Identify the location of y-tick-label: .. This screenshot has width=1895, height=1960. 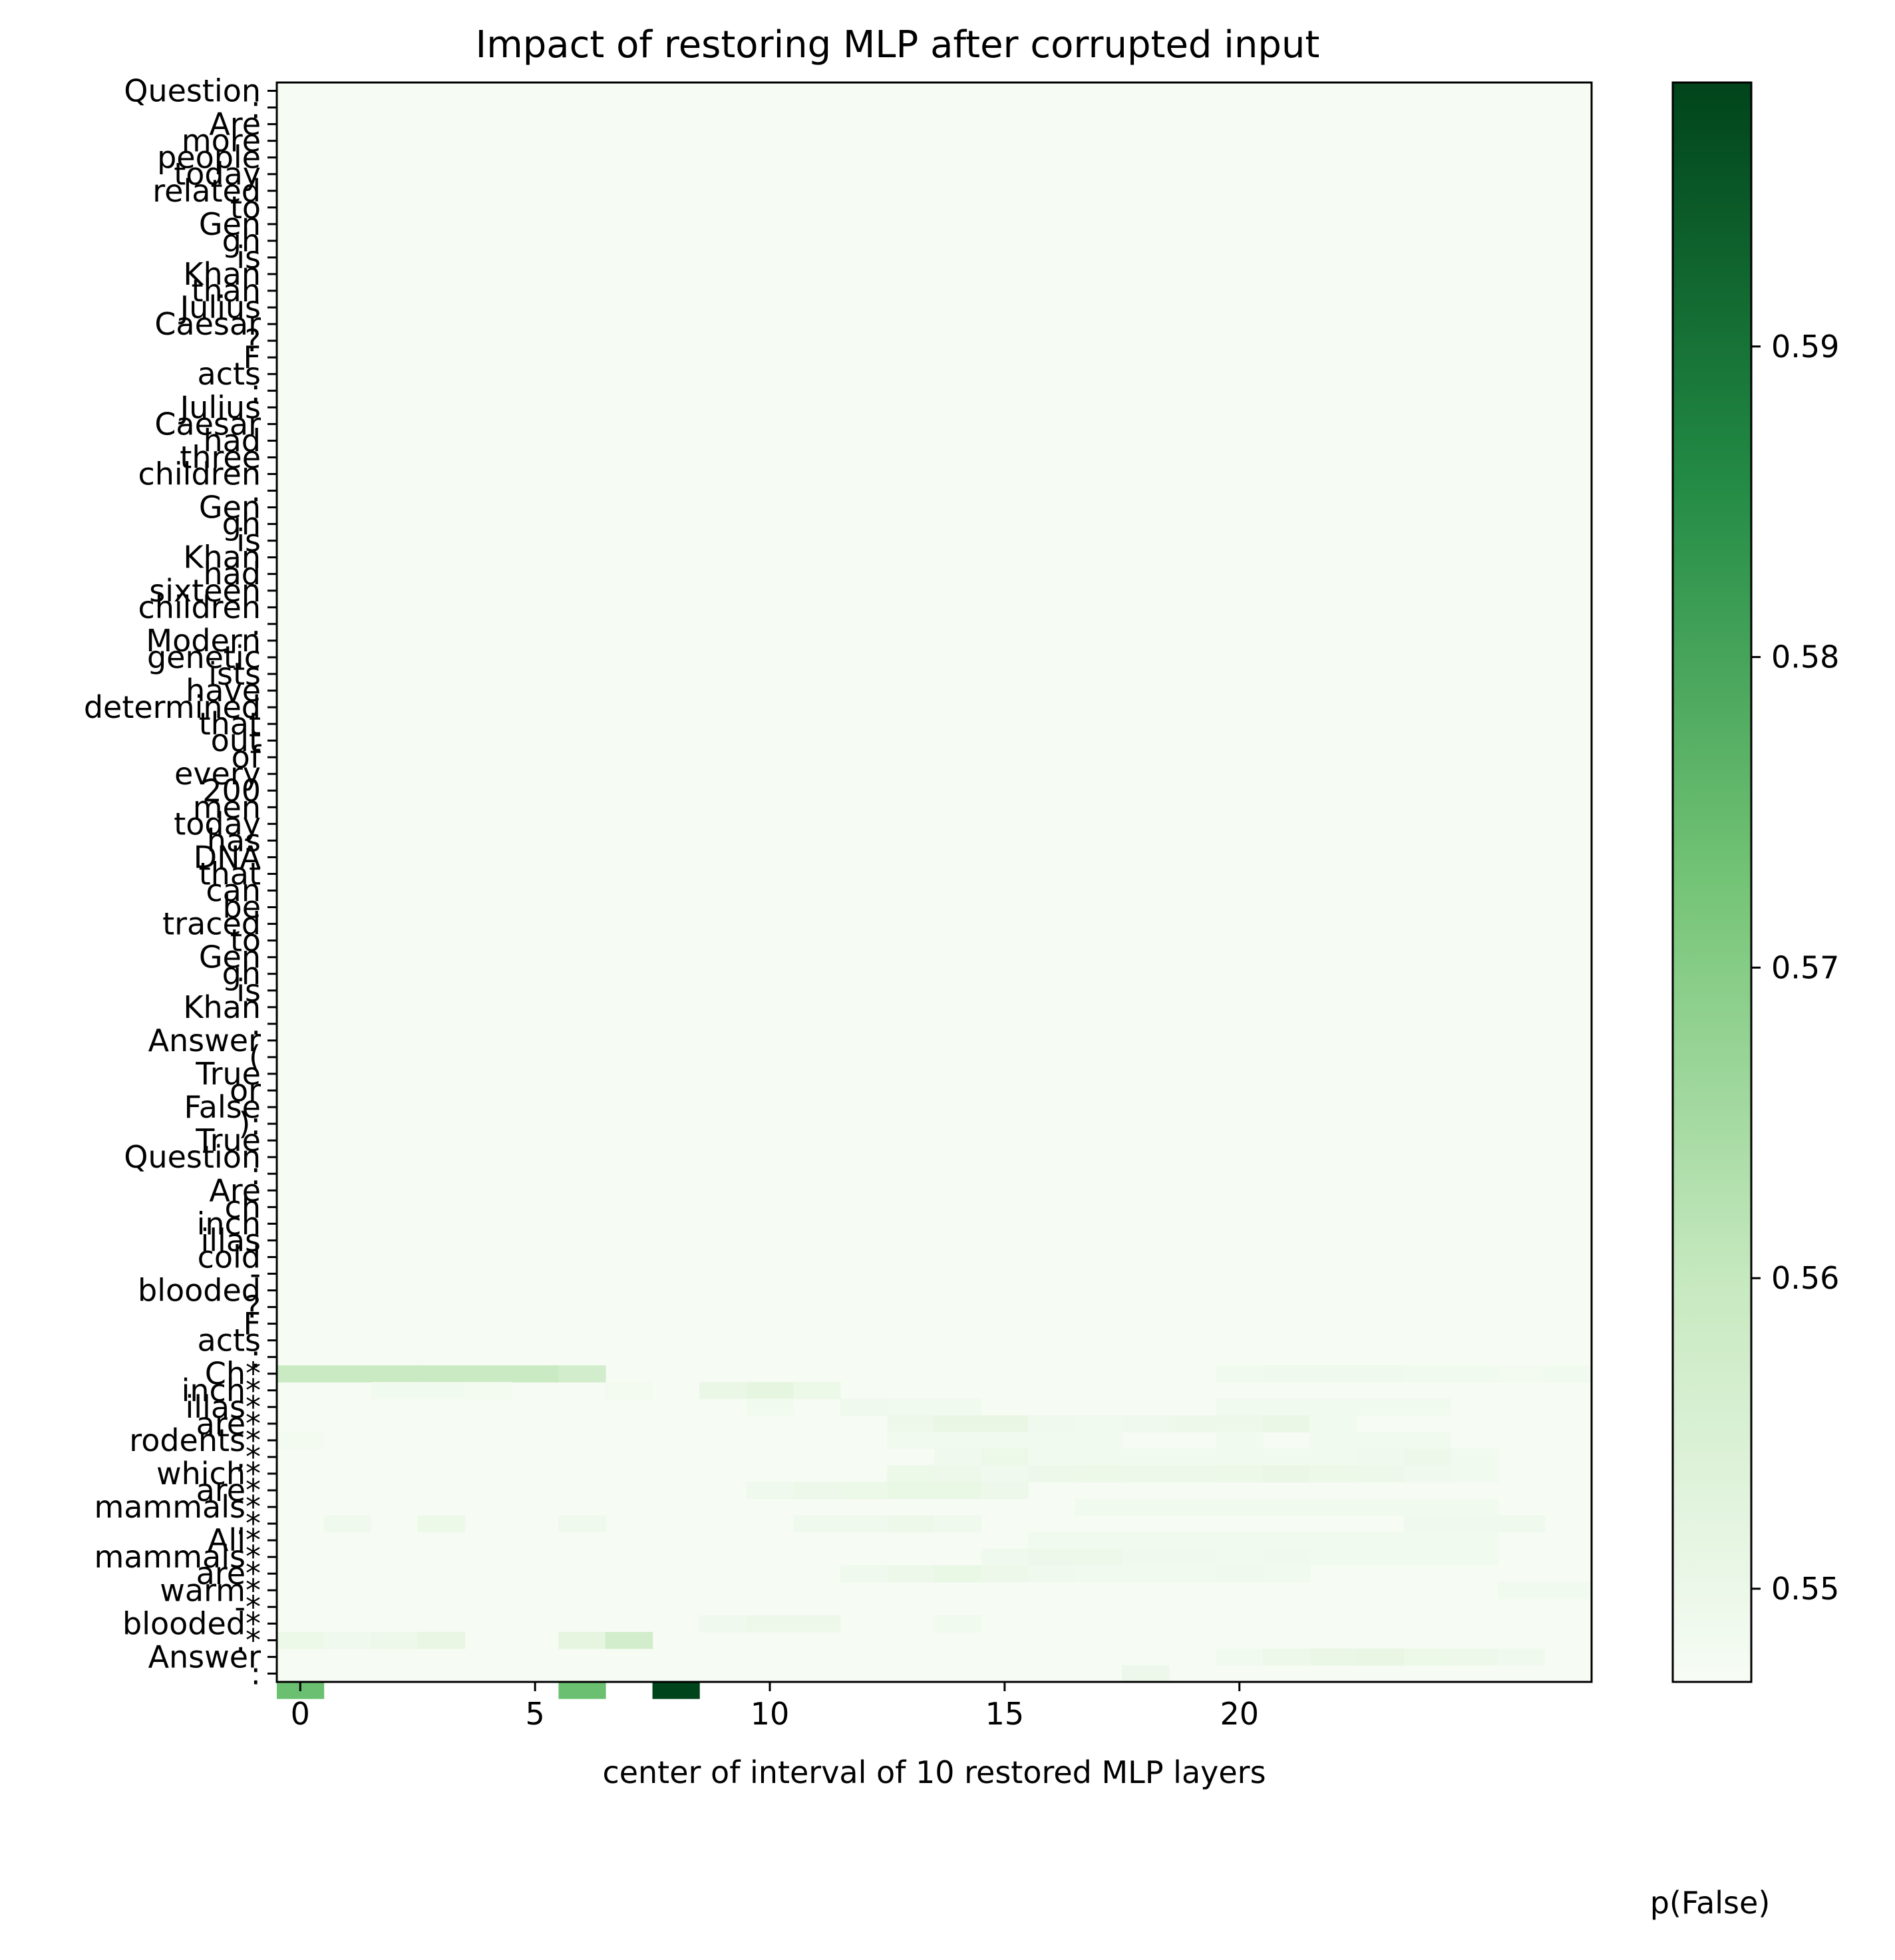
(256, 1024).